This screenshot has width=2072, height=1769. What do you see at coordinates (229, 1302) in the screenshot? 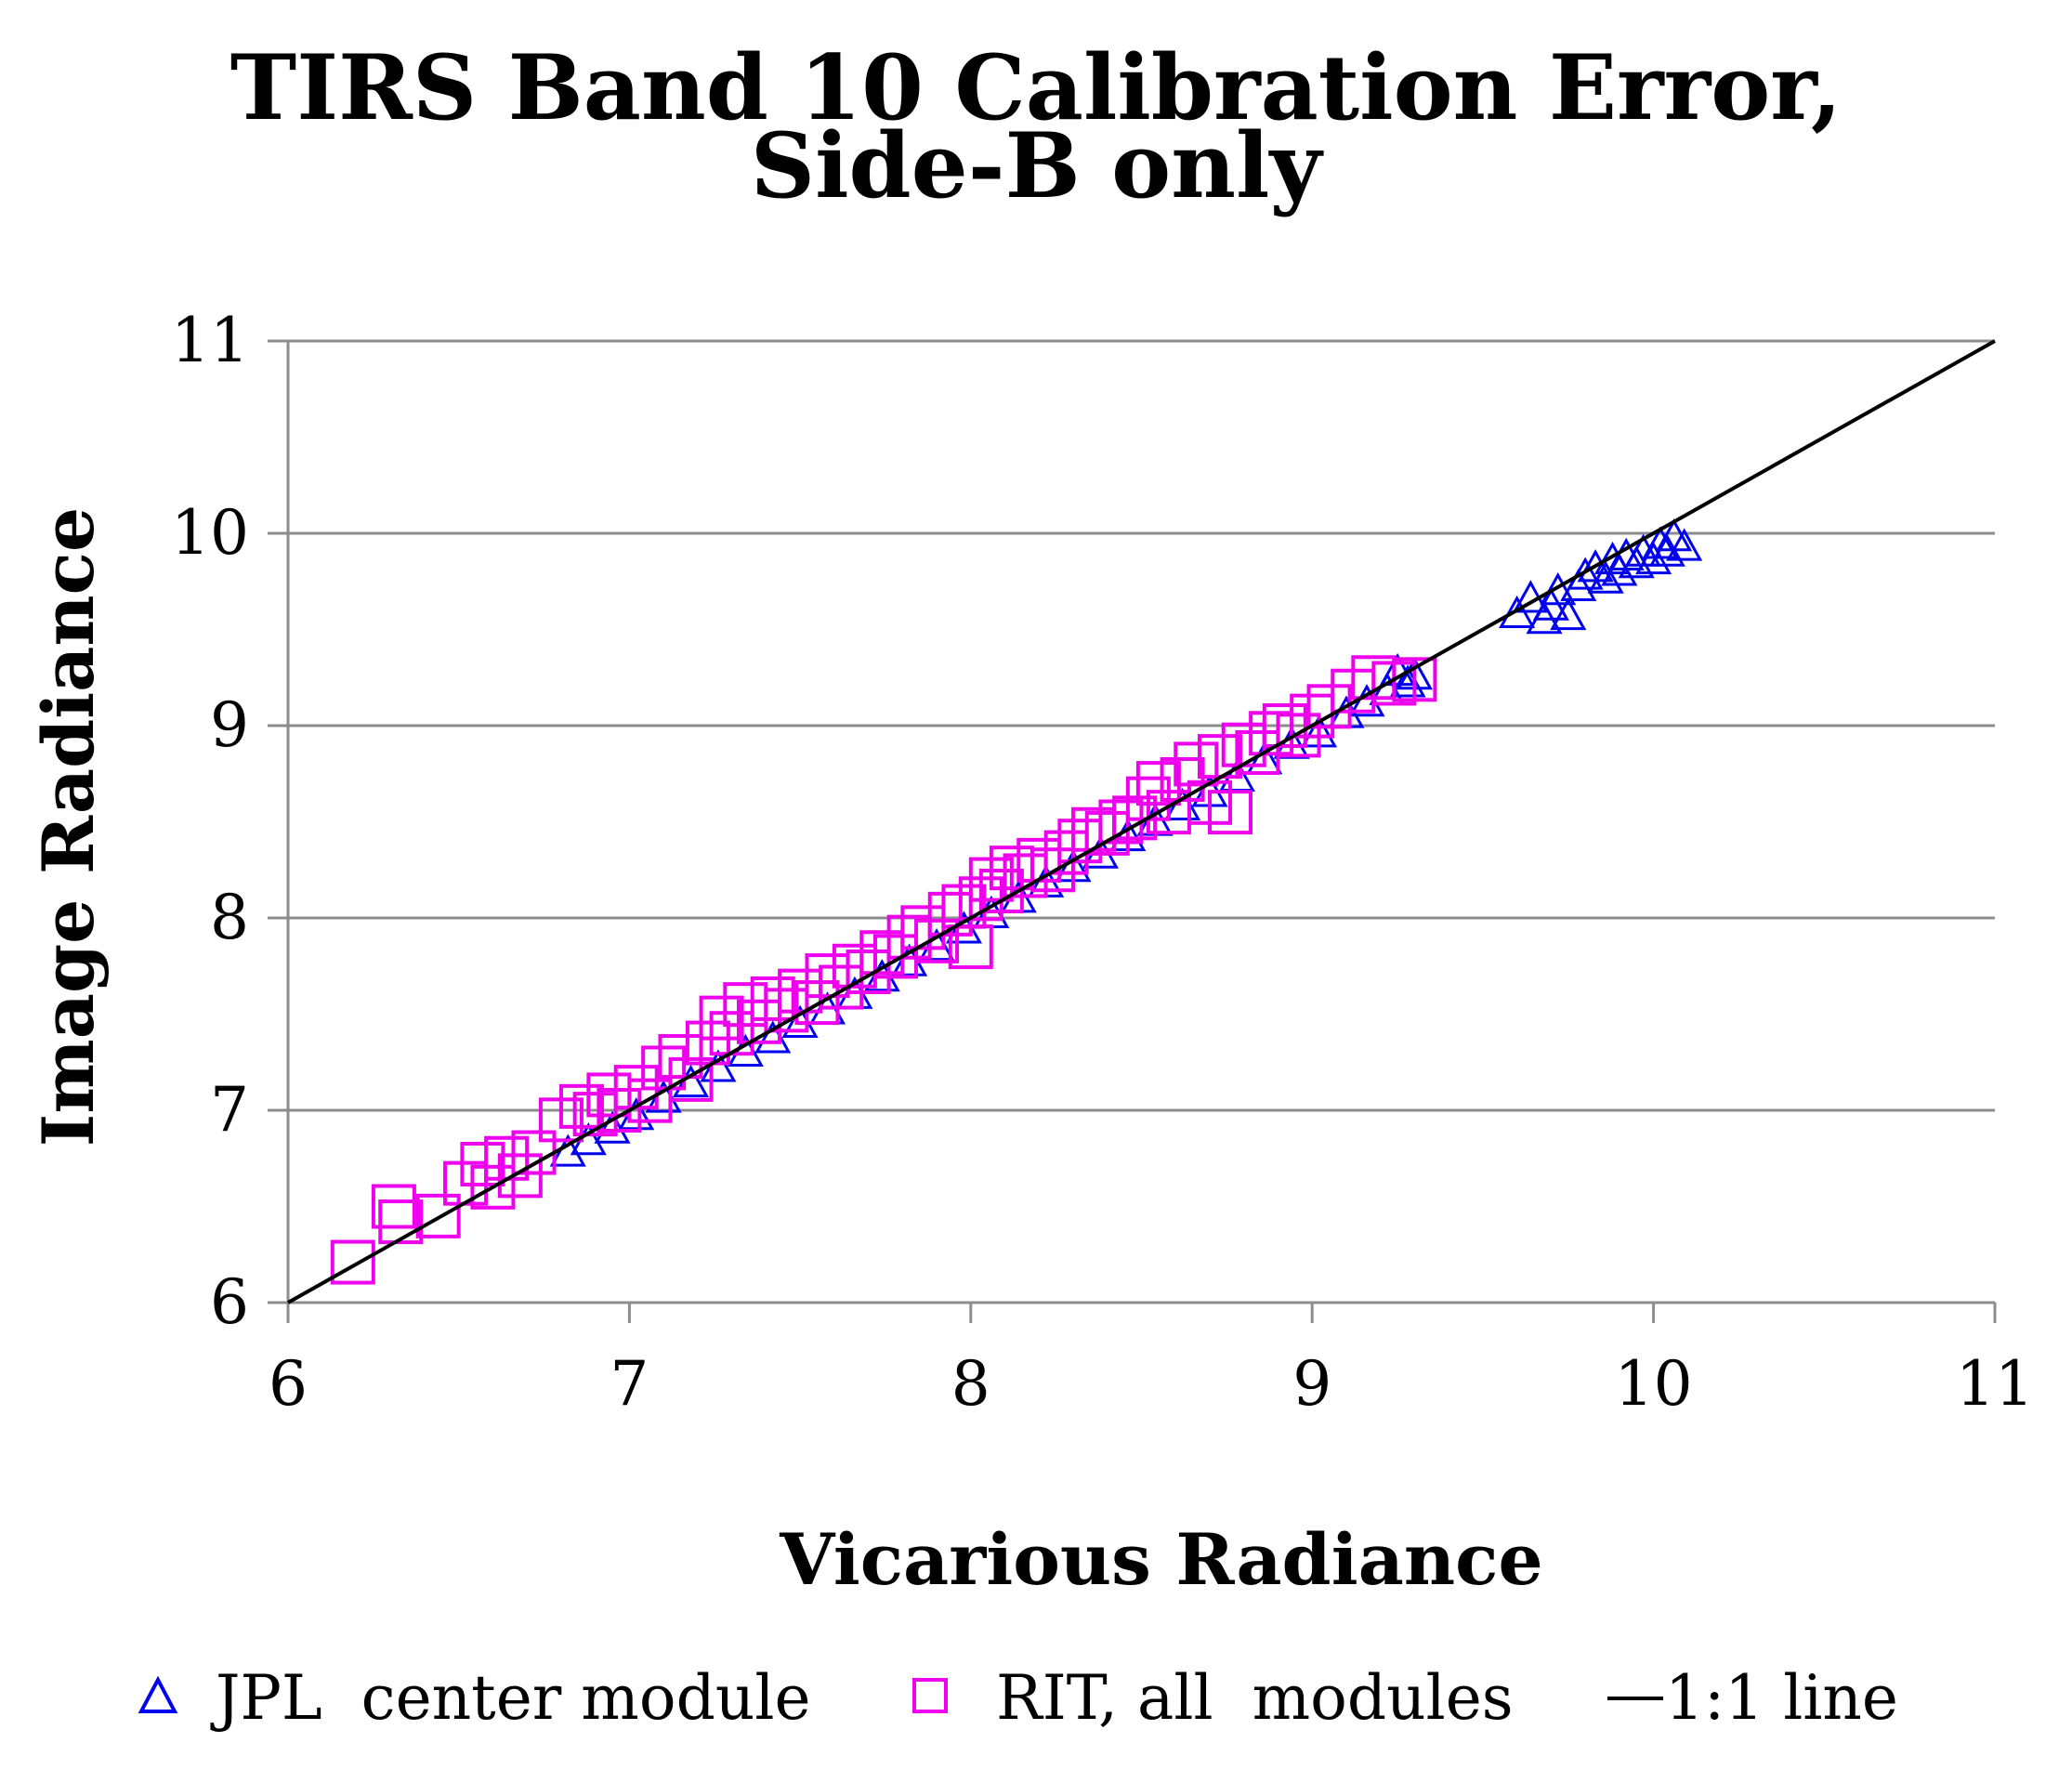
I see `y-tick-label-6: 6` at bounding box center [229, 1302].